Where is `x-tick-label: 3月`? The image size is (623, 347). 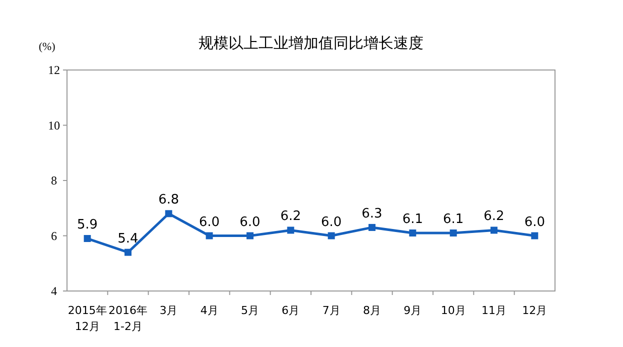 x-tick-label: 3月 is located at coordinates (169, 310).